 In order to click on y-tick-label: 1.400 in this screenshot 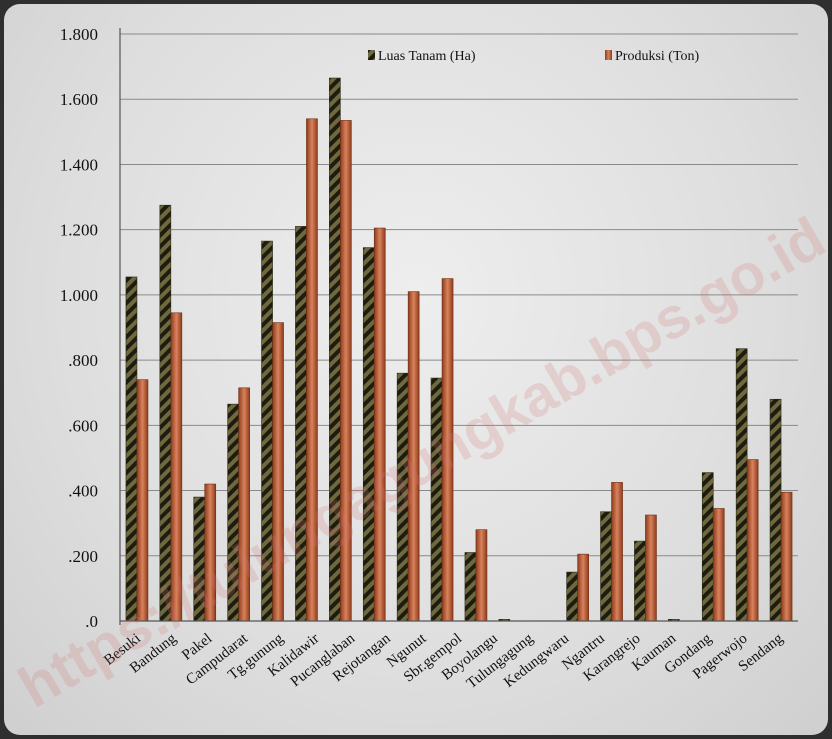, I will do `click(79, 164)`.